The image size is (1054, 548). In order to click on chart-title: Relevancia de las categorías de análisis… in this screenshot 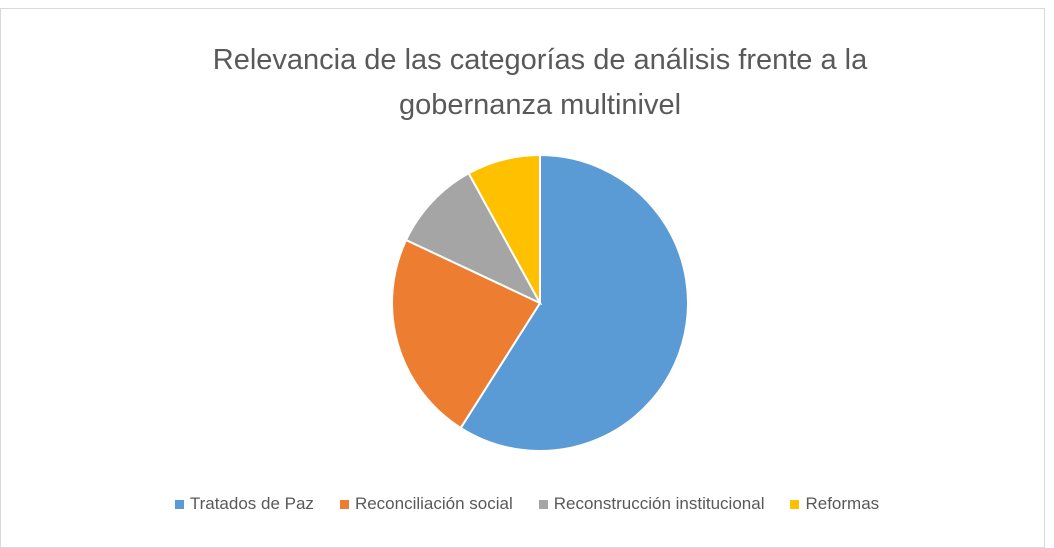, I will do `click(540, 82)`.